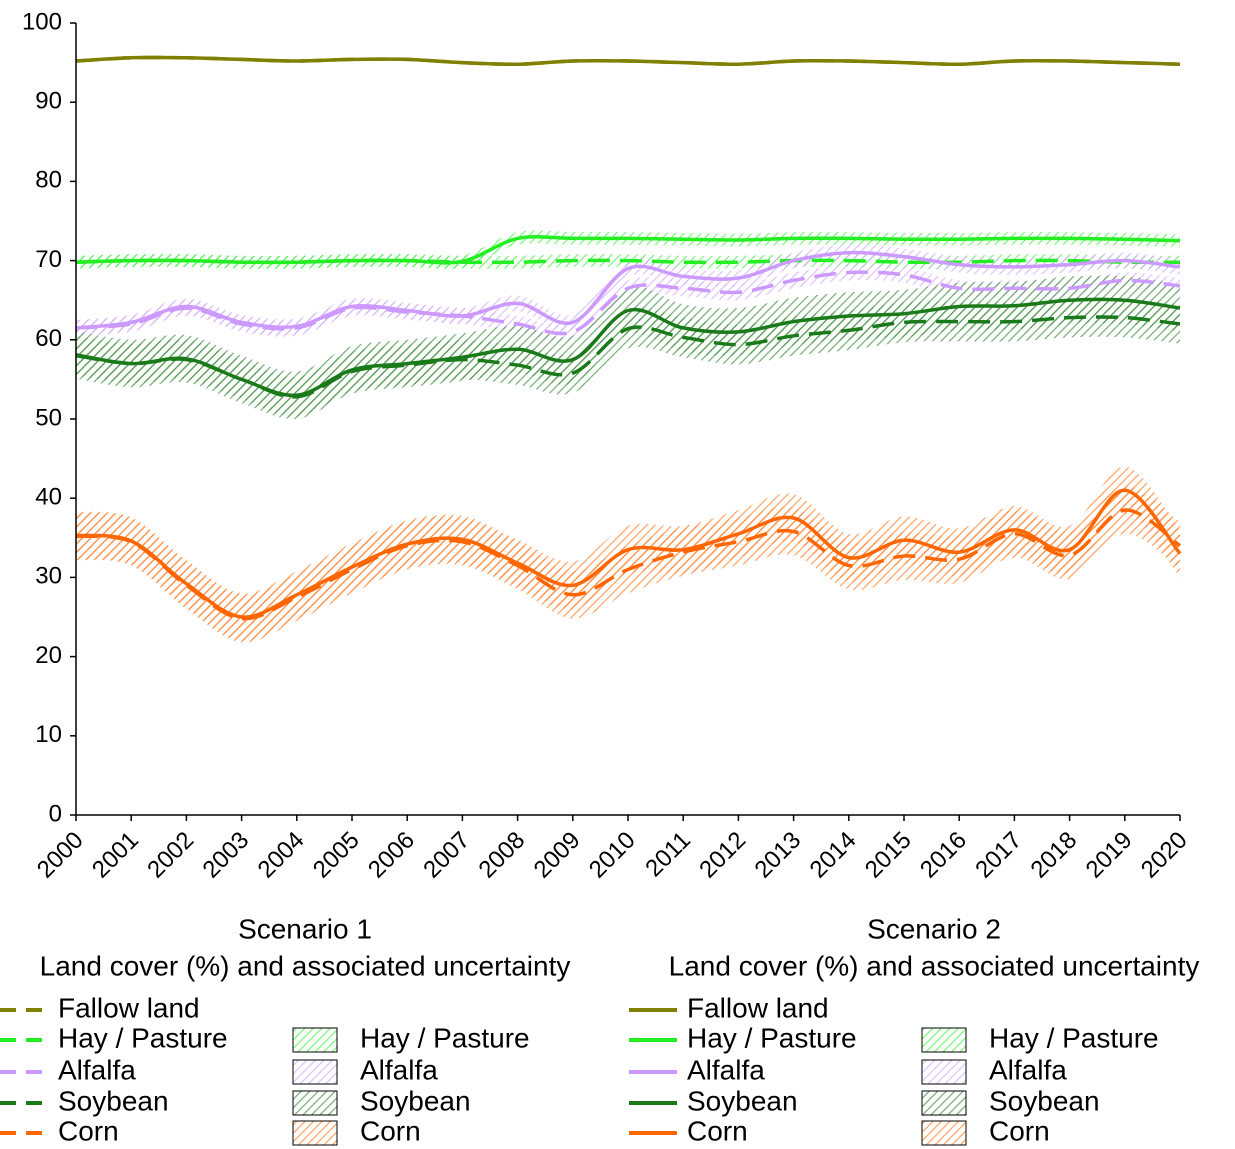  What do you see at coordinates (48, 655) in the screenshot?
I see `y-tick-label: 20` at bounding box center [48, 655].